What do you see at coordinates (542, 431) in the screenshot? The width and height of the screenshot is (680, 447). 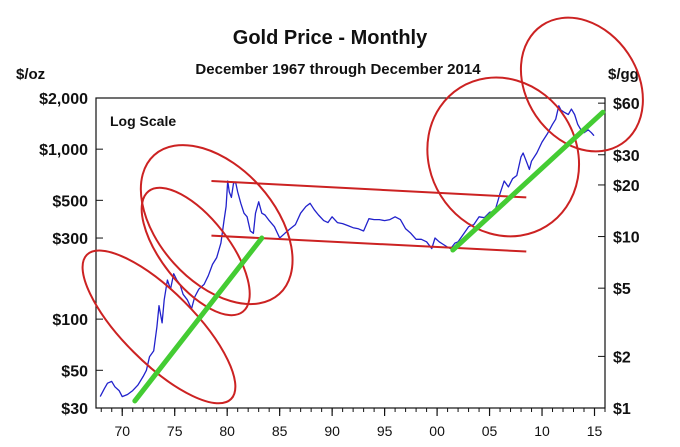 I see `x-tick-label: 10` at bounding box center [542, 431].